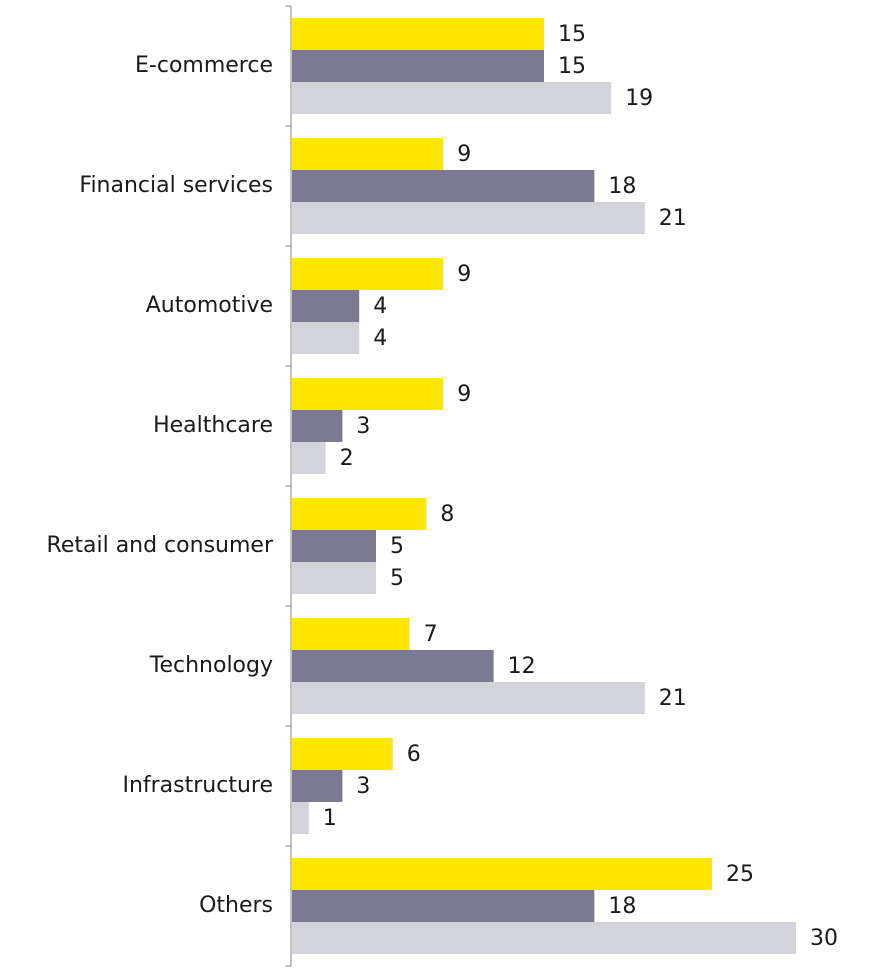 This screenshot has height=970, width=877. What do you see at coordinates (447, 514) in the screenshot?
I see `data-label: 8` at bounding box center [447, 514].